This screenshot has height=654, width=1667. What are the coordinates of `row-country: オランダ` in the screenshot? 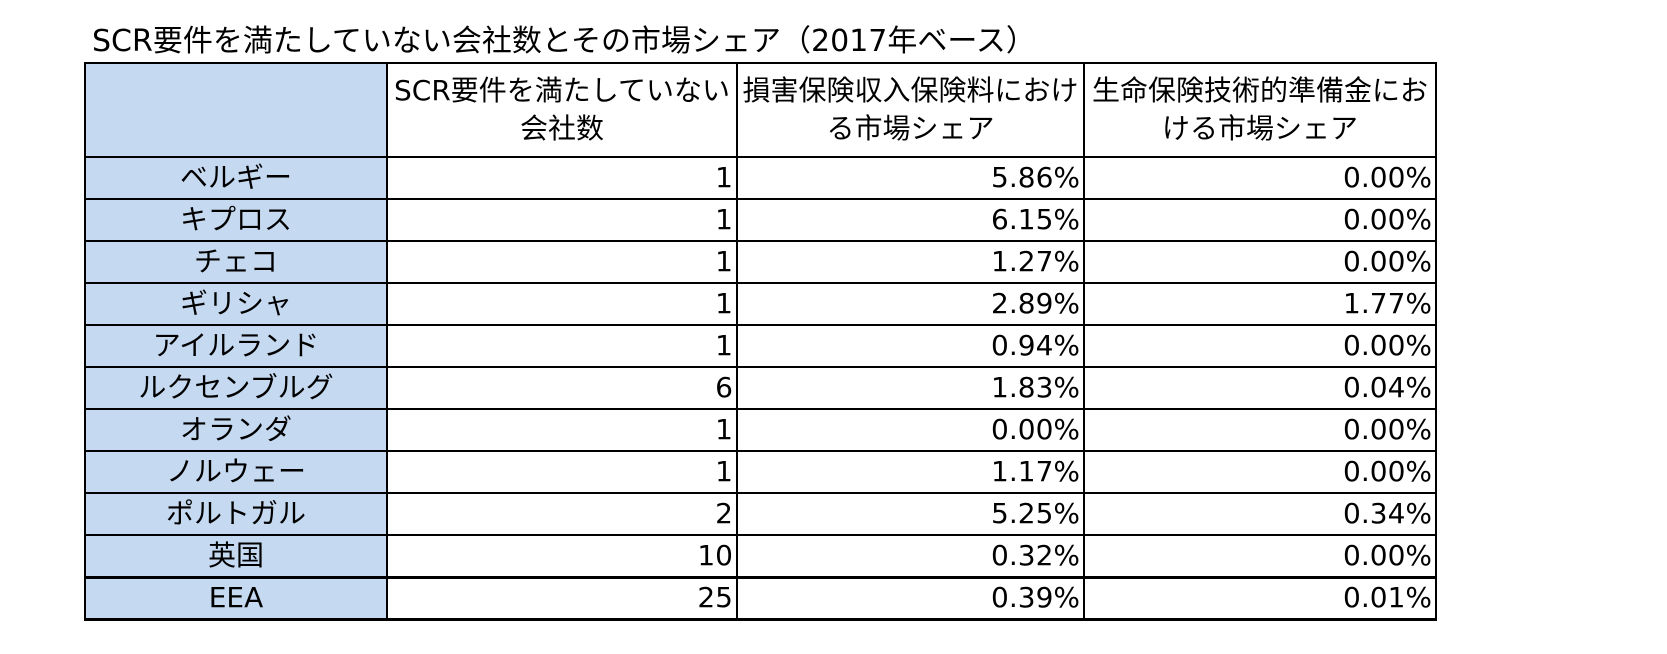 It's located at (236, 430).